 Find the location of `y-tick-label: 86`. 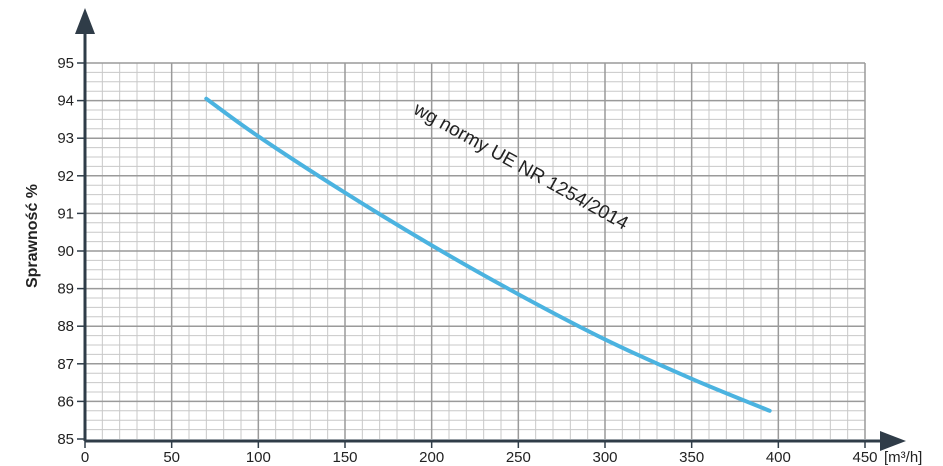

y-tick-label: 86 is located at coordinates (65, 401).